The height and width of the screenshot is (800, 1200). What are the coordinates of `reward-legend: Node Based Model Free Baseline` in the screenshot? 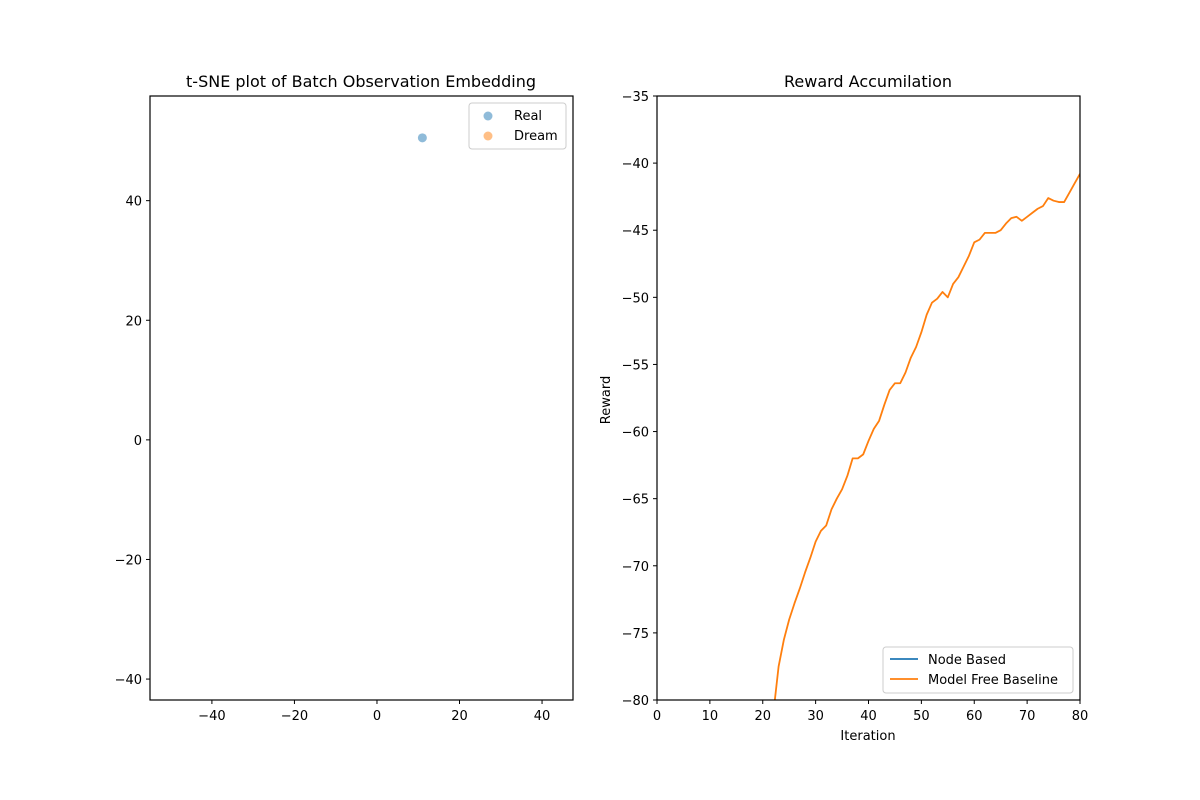 It's located at (978, 670).